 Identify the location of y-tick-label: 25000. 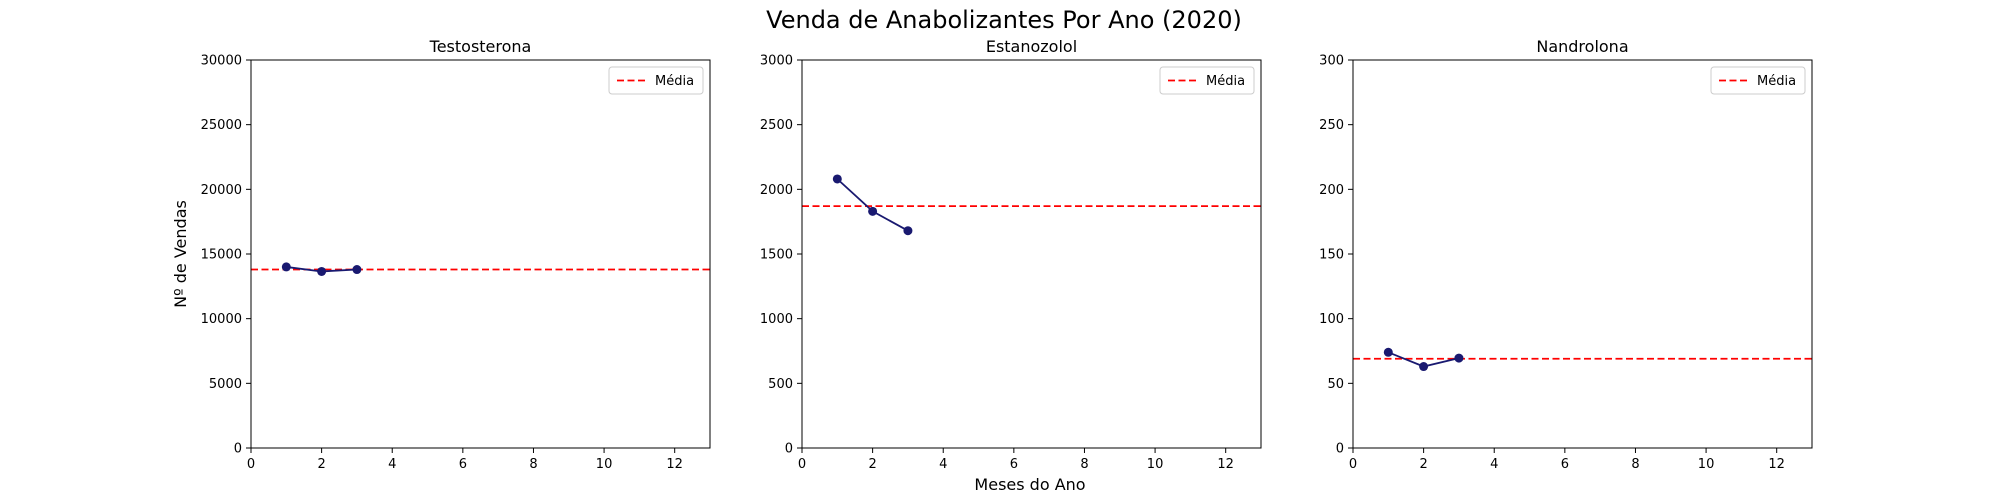
(221, 125).